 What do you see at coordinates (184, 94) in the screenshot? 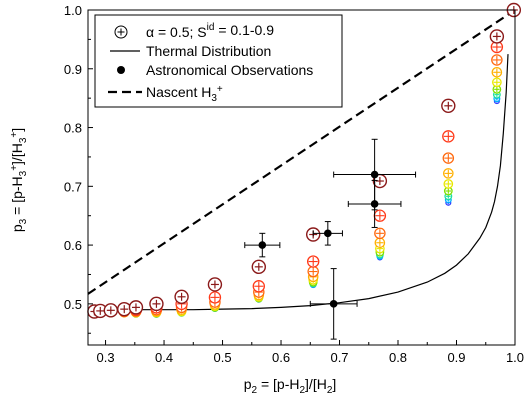
I see `legend-nascent-label: Nascent H3+` at bounding box center [184, 94].